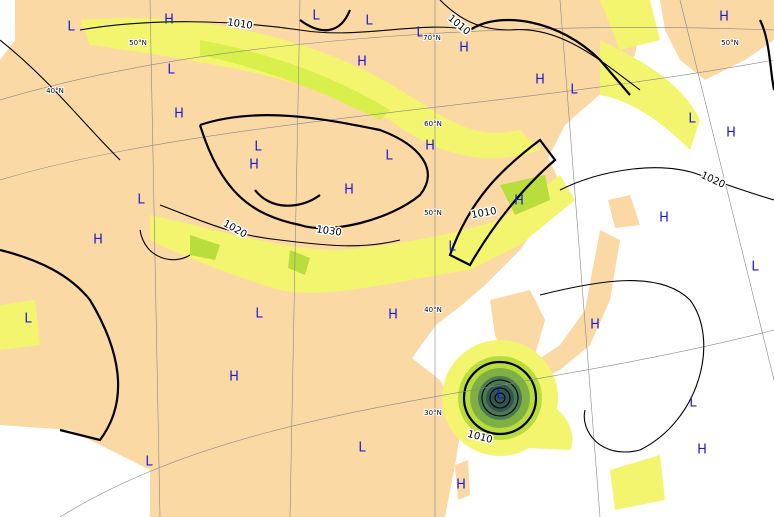 The image size is (774, 517). I want to click on typhoon, so click(507, 398).